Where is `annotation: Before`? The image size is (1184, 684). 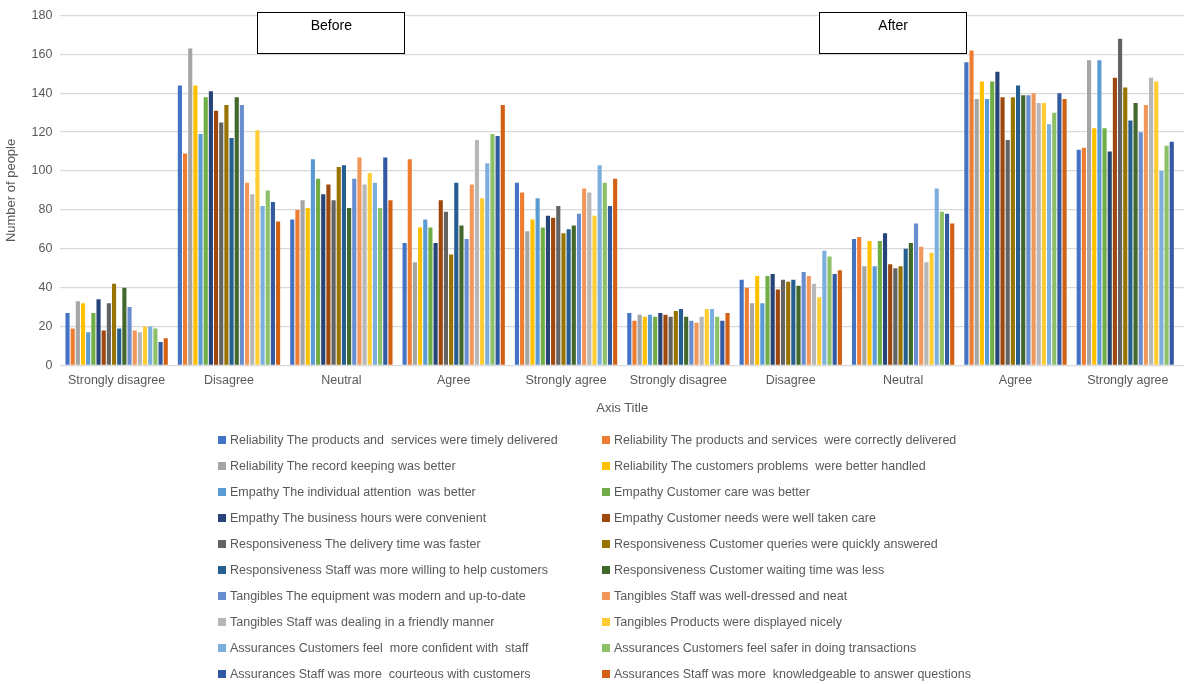 annotation: Before is located at coordinates (331, 25).